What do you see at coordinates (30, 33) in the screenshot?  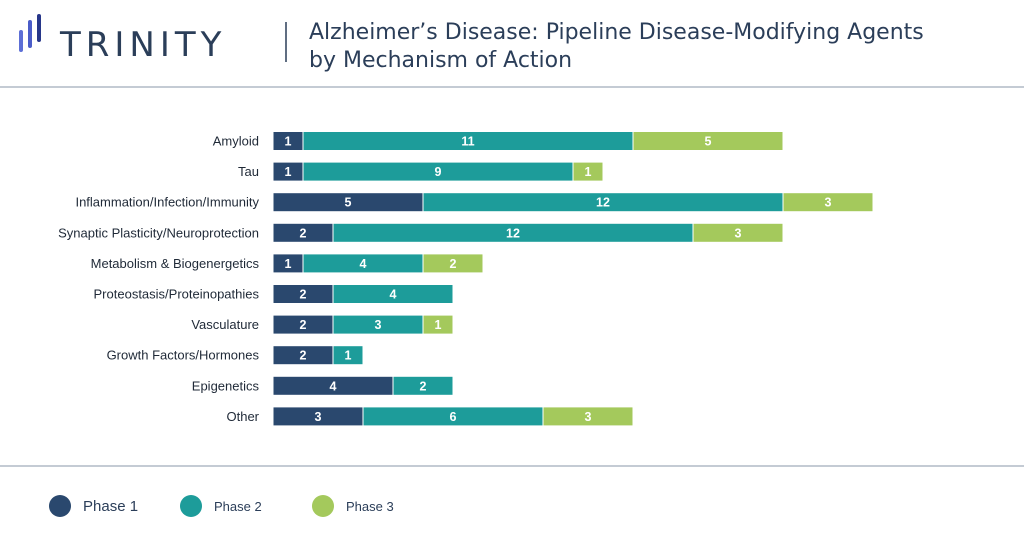 I see `trinity-logo-icon` at bounding box center [30, 33].